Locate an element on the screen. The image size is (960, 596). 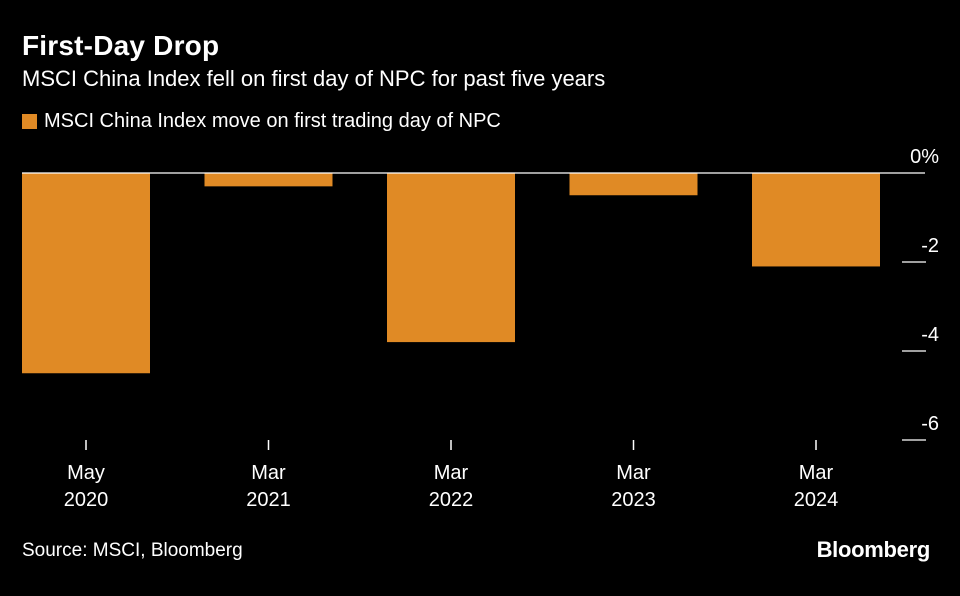
y-tick-label-1: -2 is located at coordinates (930, 246).